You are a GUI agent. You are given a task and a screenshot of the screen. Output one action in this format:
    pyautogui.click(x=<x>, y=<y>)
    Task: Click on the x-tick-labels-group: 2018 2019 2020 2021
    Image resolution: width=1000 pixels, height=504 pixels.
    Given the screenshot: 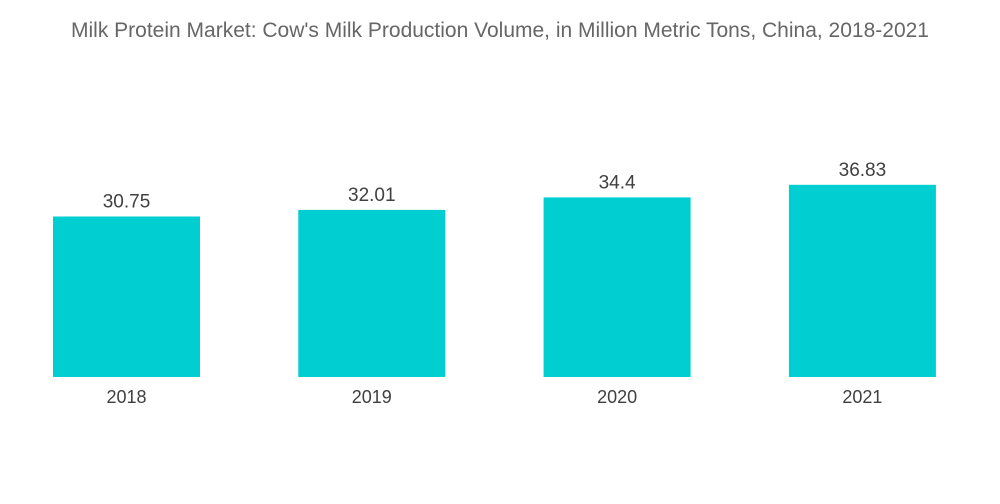 What is the action you would take?
    pyautogui.click(x=494, y=397)
    